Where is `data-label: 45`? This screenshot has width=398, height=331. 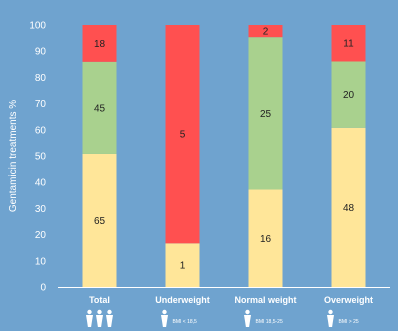 data-label: 45 is located at coordinates (100, 108).